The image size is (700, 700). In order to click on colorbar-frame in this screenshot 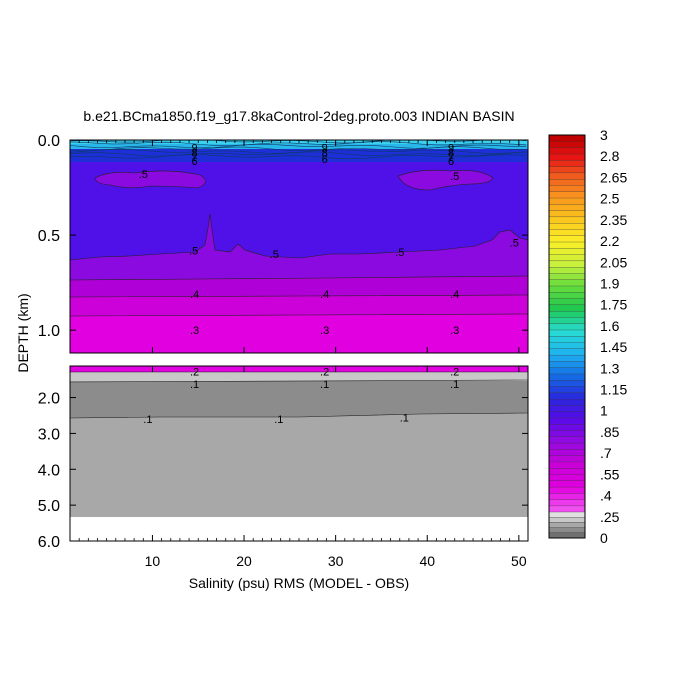, I will do `click(567, 336)`.